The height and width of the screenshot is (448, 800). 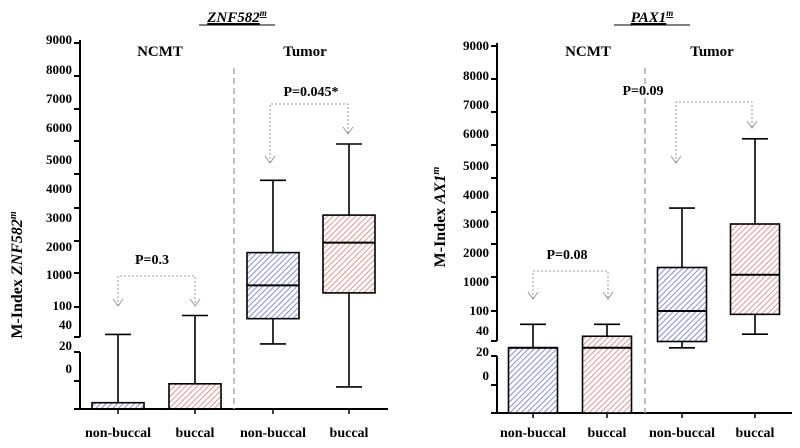 I want to click on p-value-label: P=0.09, so click(x=642, y=91).